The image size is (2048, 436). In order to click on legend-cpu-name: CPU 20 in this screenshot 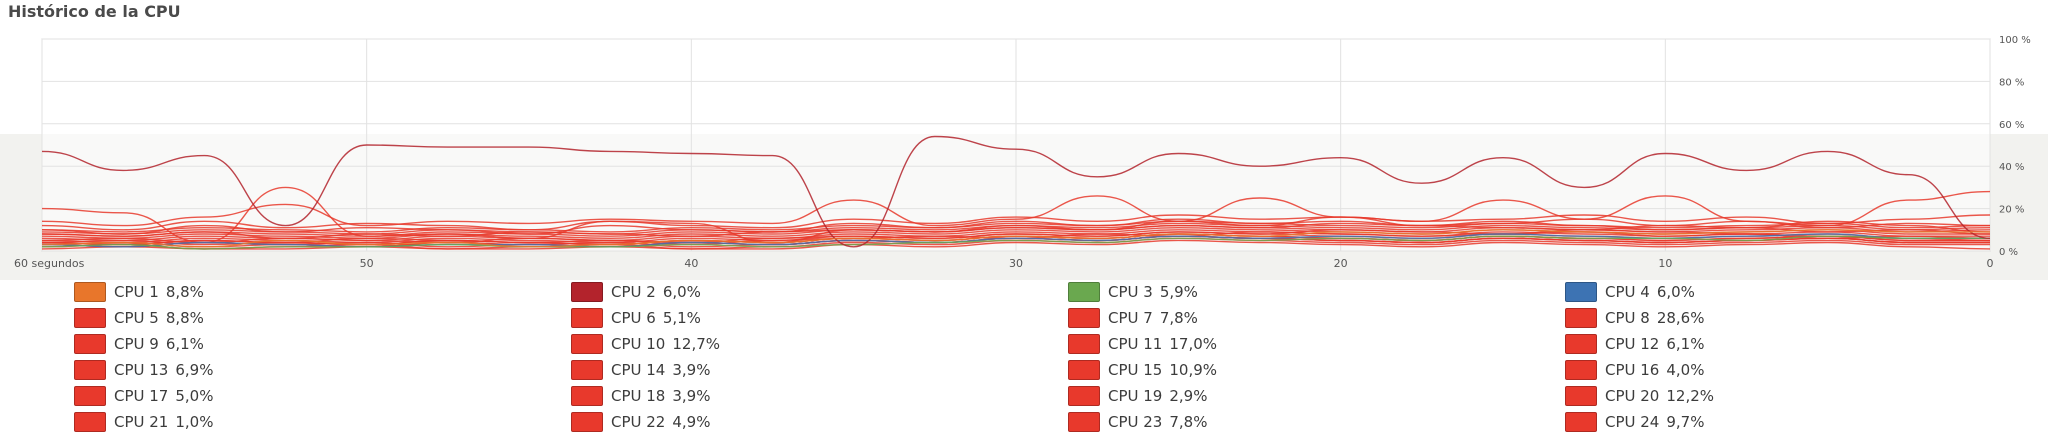, I will do `click(1632, 396)`.